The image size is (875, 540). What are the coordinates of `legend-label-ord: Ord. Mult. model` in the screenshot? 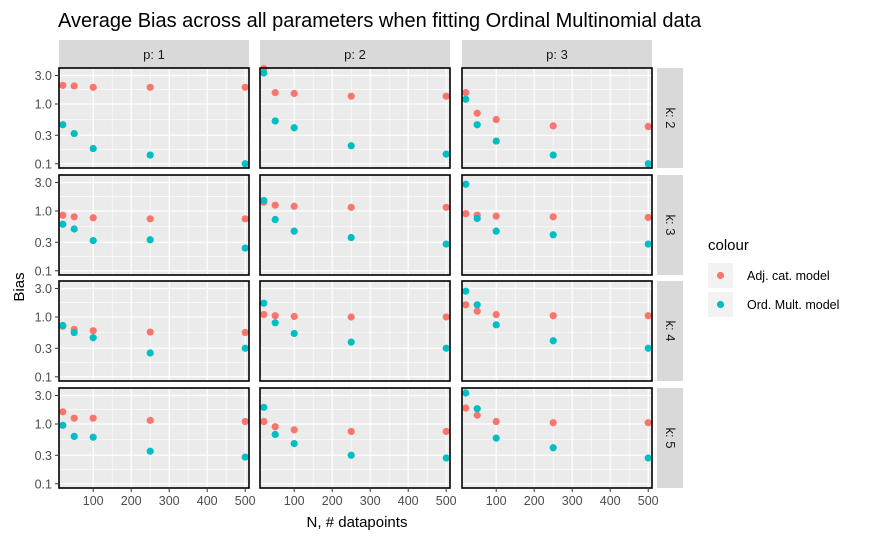 It's located at (793, 305).